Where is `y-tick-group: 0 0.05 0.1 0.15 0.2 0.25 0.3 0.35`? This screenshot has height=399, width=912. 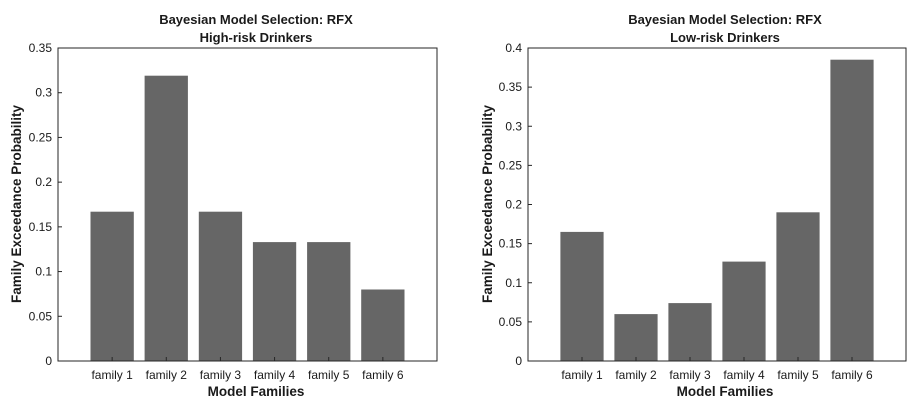 y-tick-group: 0 0.05 0.1 0.15 0.2 0.25 0.3 0.35 is located at coordinates (45, 204).